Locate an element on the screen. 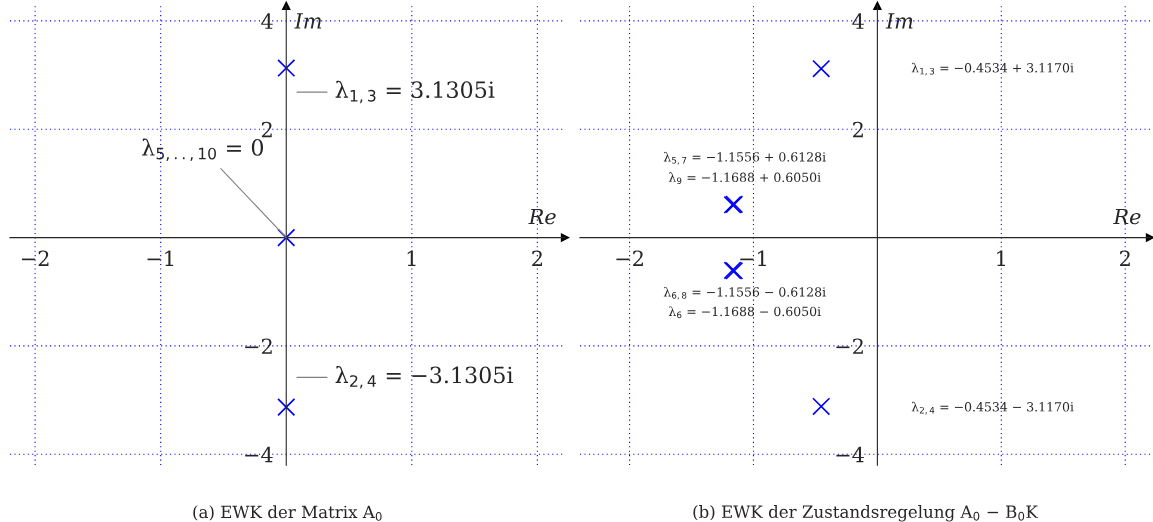 The image size is (1153, 522). annotation: λ$_{2,4}$ = −3.1305i is located at coordinates (424, 377).